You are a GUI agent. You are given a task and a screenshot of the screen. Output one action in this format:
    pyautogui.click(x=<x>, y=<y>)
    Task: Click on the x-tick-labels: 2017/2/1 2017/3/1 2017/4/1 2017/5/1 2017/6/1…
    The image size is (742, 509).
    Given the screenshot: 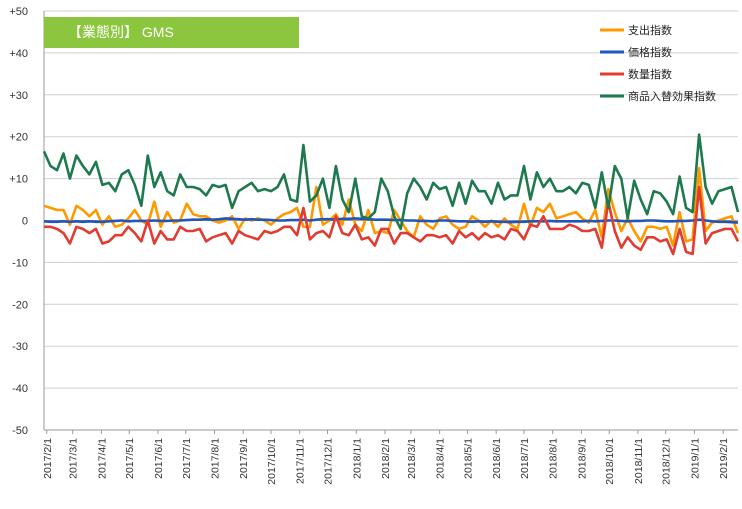 What is the action you would take?
    pyautogui.click(x=386, y=461)
    